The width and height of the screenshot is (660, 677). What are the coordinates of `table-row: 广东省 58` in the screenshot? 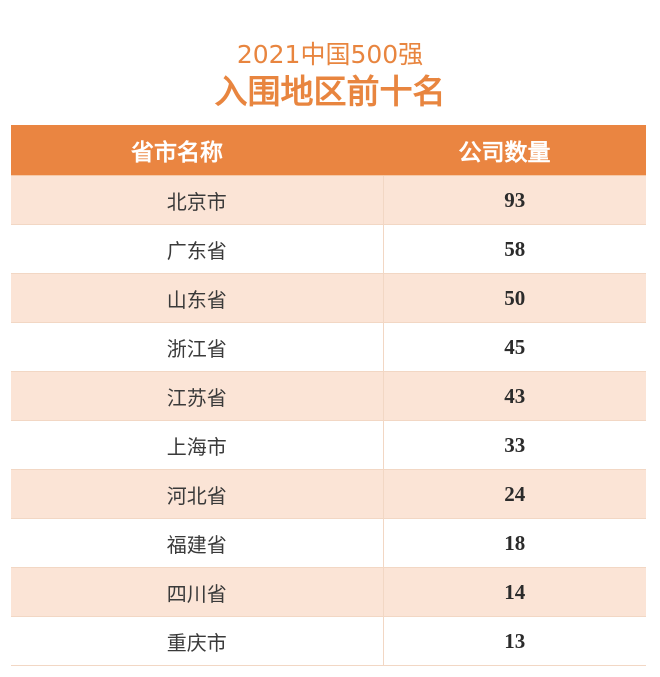 It's located at (328, 249).